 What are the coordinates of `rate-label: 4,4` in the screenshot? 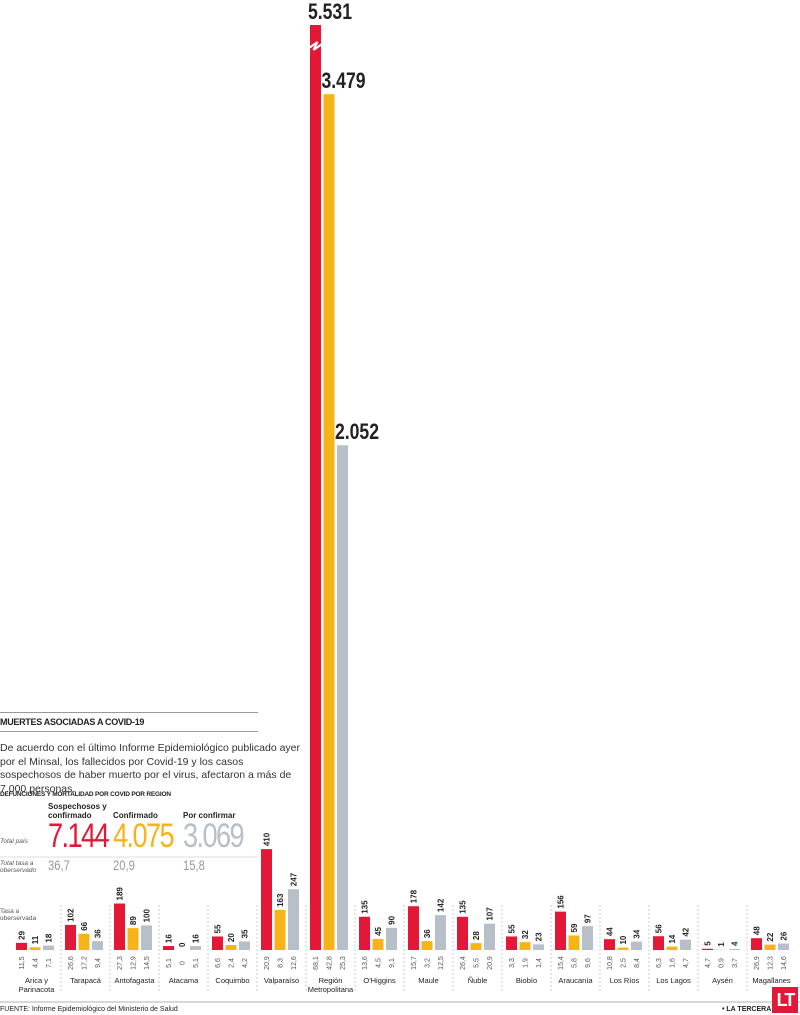 It's located at (36, 963).